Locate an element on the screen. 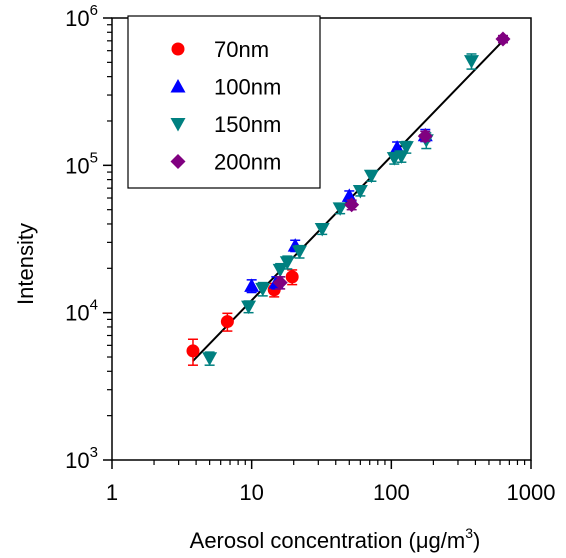 The height and width of the screenshot is (558, 566). legend-box is located at coordinates (224, 102).